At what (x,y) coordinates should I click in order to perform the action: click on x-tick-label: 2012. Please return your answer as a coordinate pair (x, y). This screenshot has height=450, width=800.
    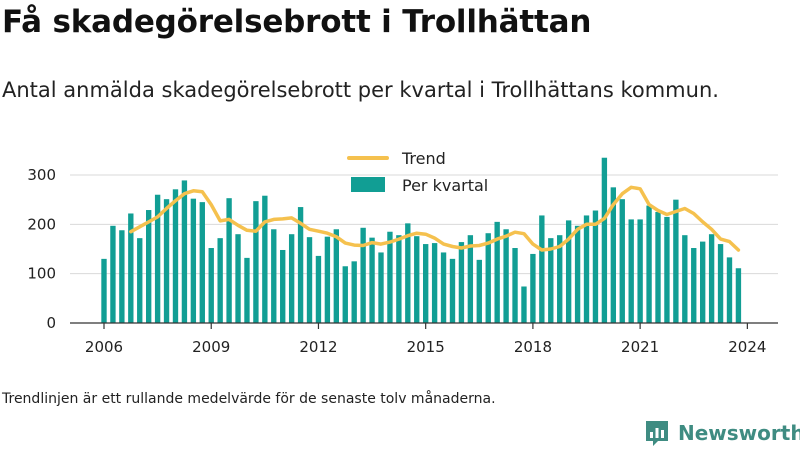
    Looking at the image, I should click on (318, 347).